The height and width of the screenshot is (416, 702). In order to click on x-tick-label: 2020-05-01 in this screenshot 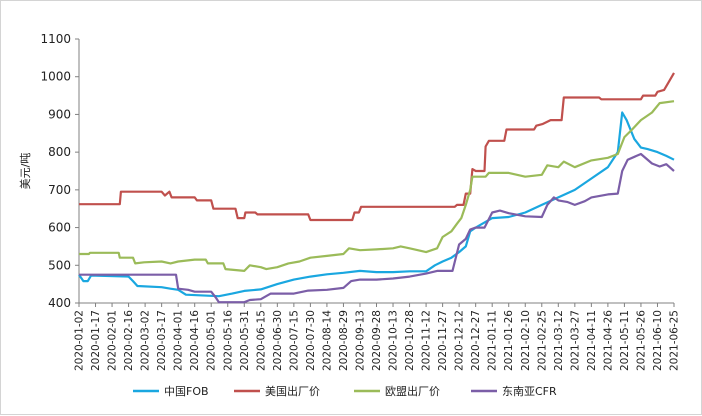, I will do `click(212, 340)`.